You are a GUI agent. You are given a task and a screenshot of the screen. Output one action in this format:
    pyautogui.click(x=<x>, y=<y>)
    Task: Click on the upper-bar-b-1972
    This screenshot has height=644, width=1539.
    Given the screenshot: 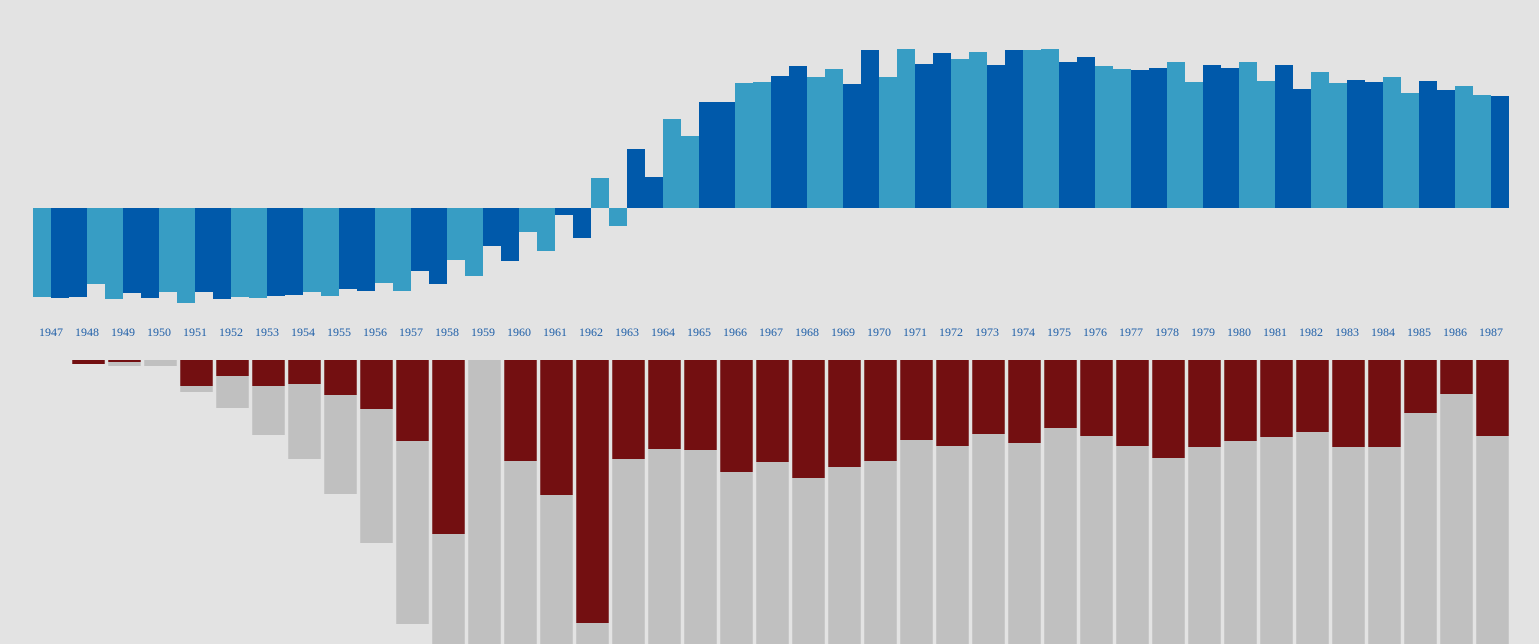 What is the action you would take?
    pyautogui.click(x=960, y=133)
    